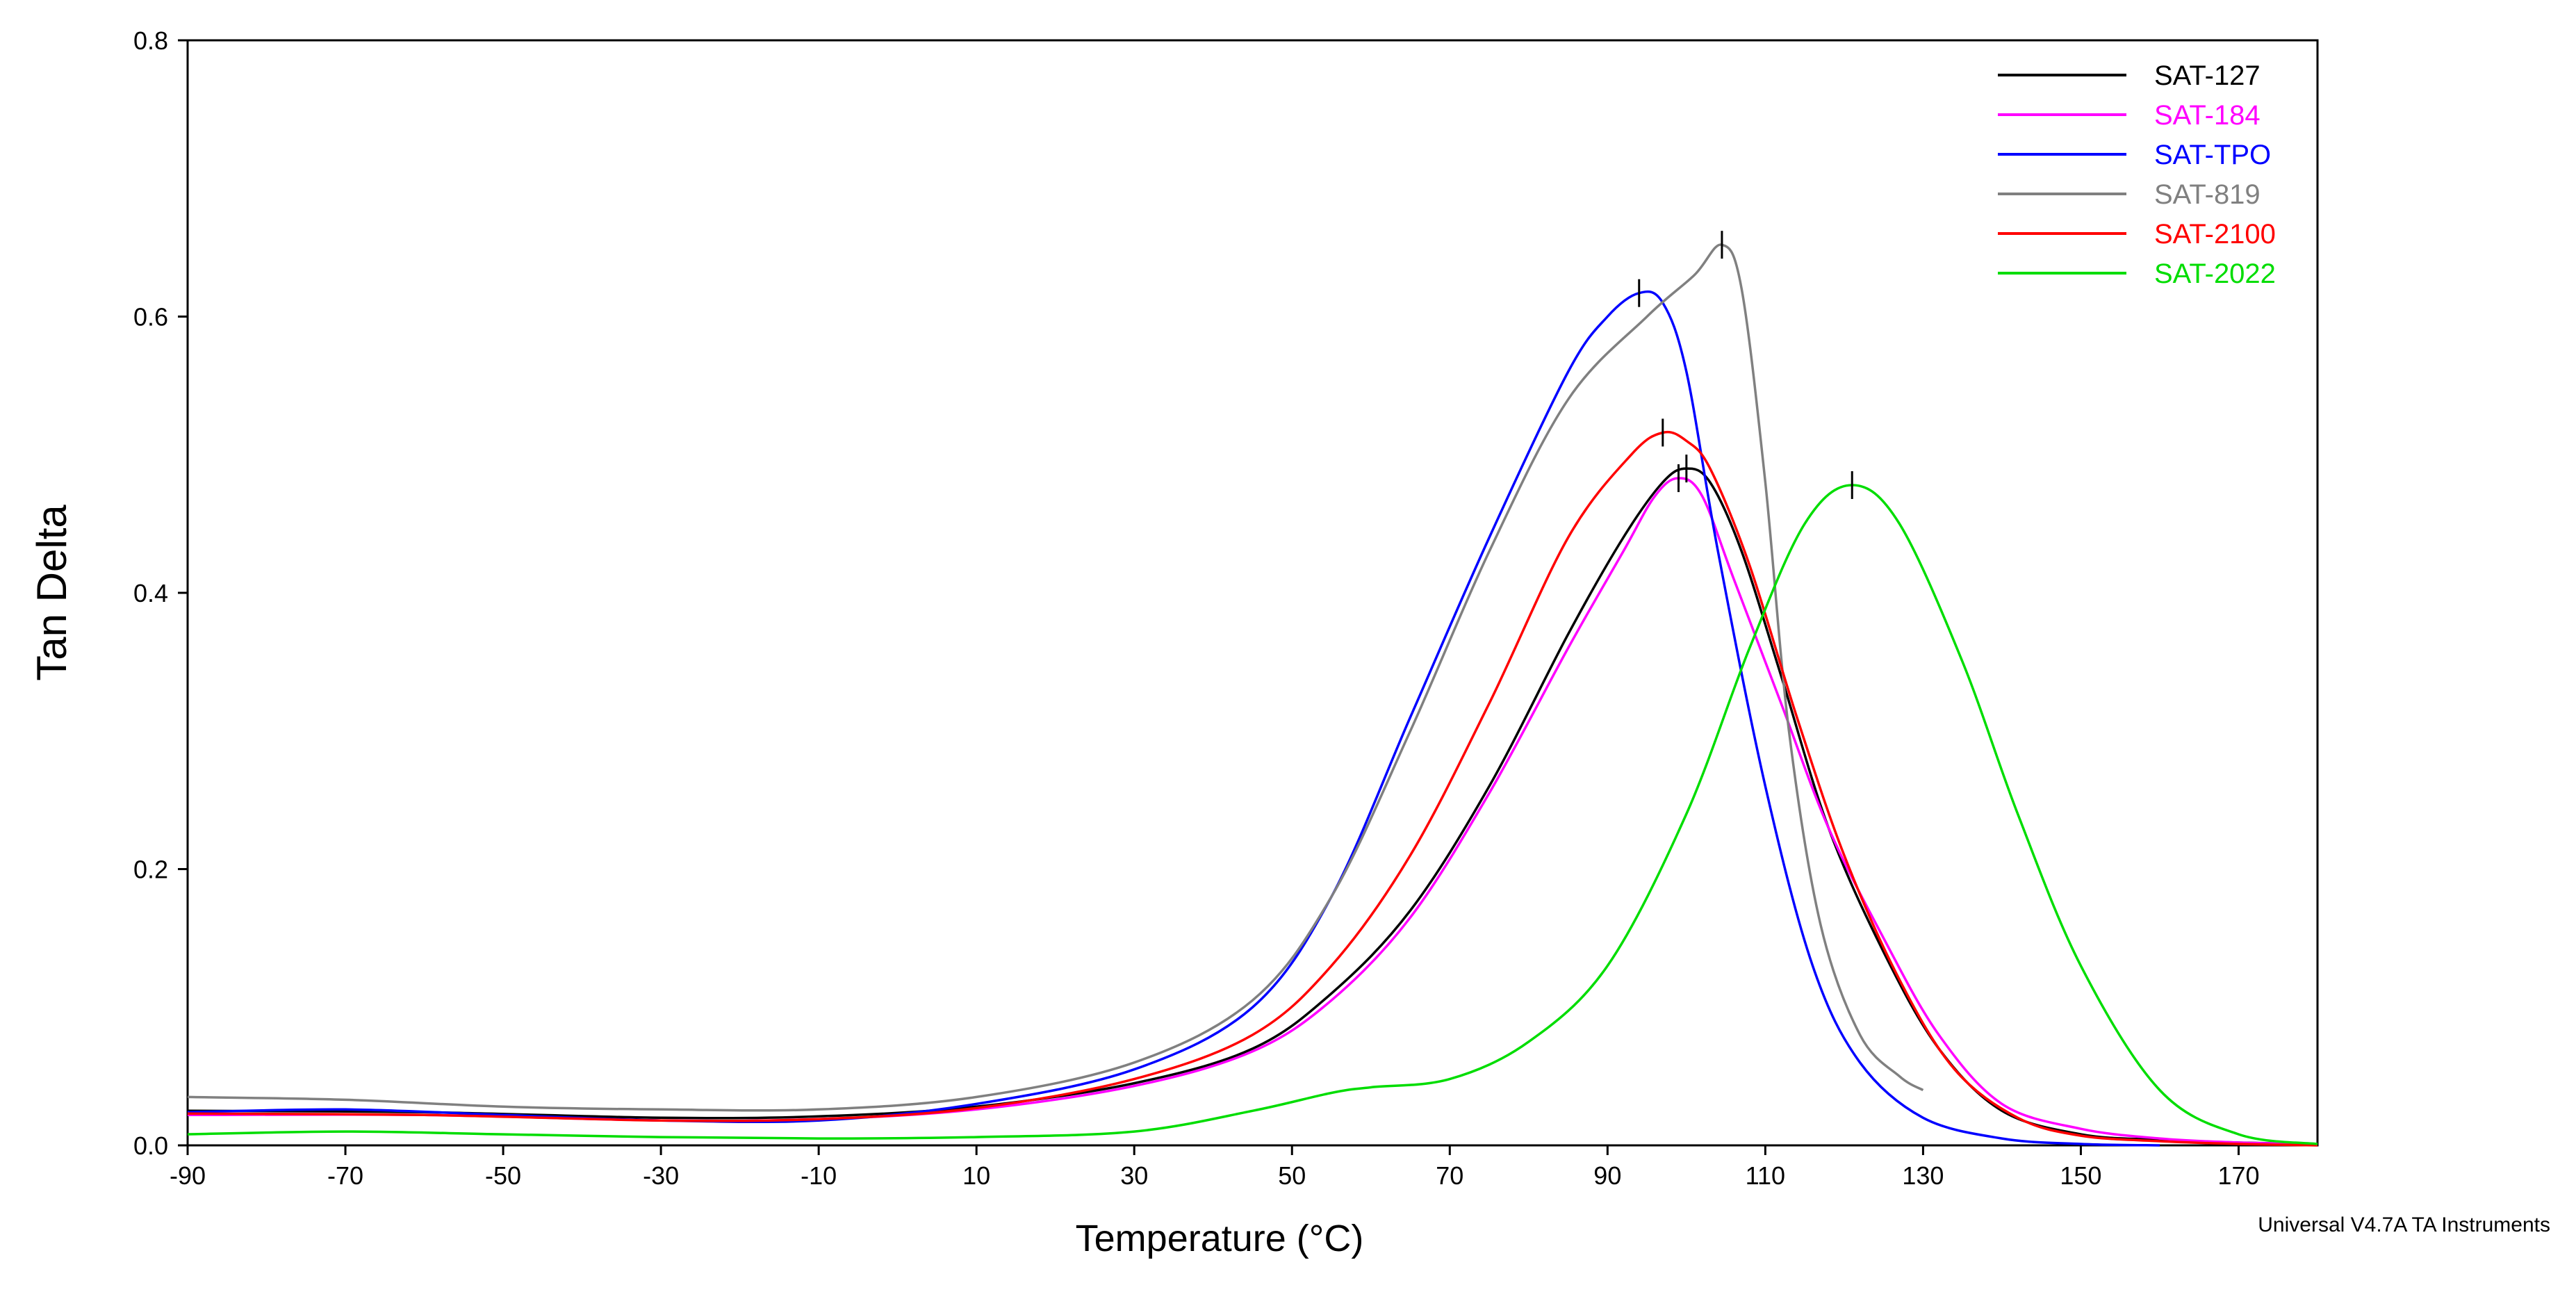 The height and width of the screenshot is (1292, 2576). I want to click on x-tick-label: -30, so click(661, 1175).